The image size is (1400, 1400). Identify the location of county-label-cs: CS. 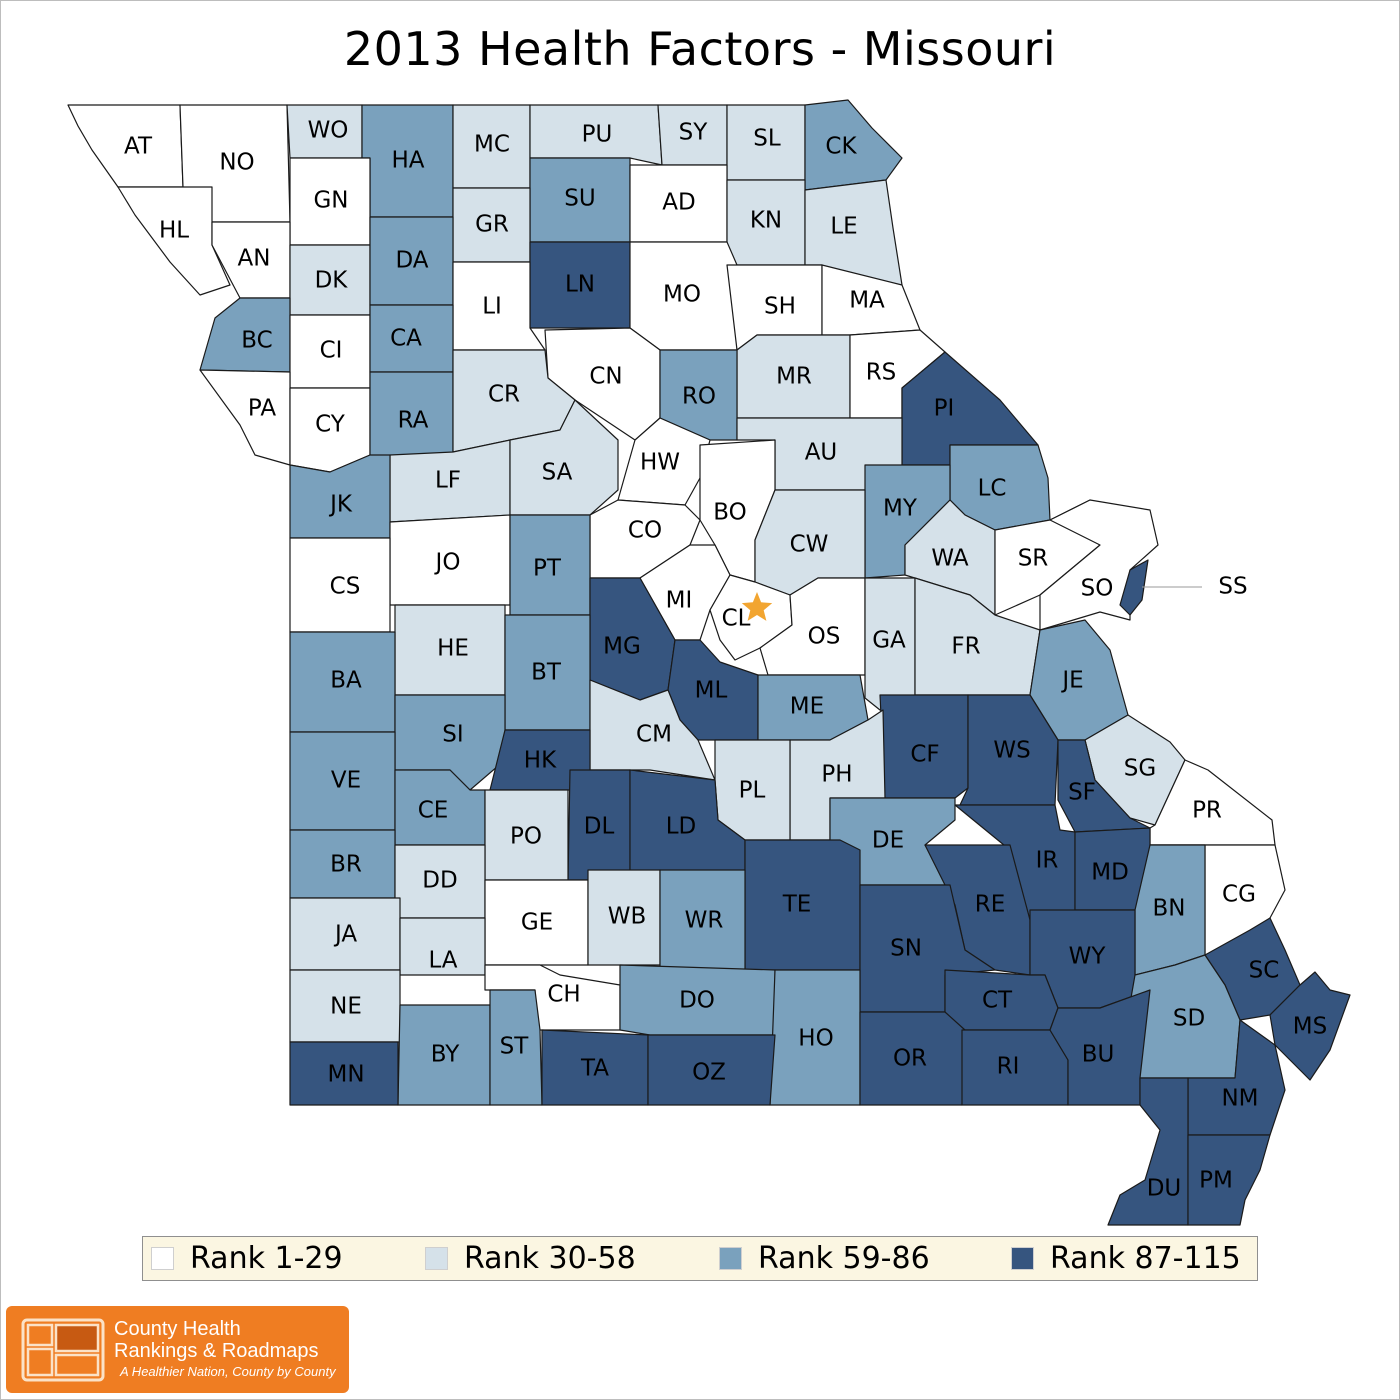
(345, 587).